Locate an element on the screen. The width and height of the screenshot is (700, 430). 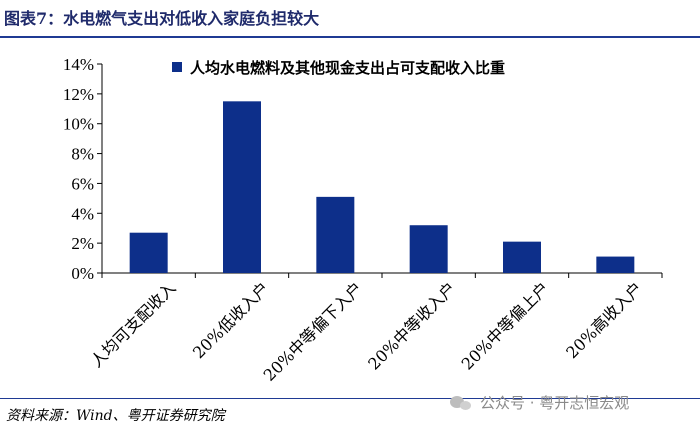
y-tick-label: 0% is located at coordinates (82, 273).